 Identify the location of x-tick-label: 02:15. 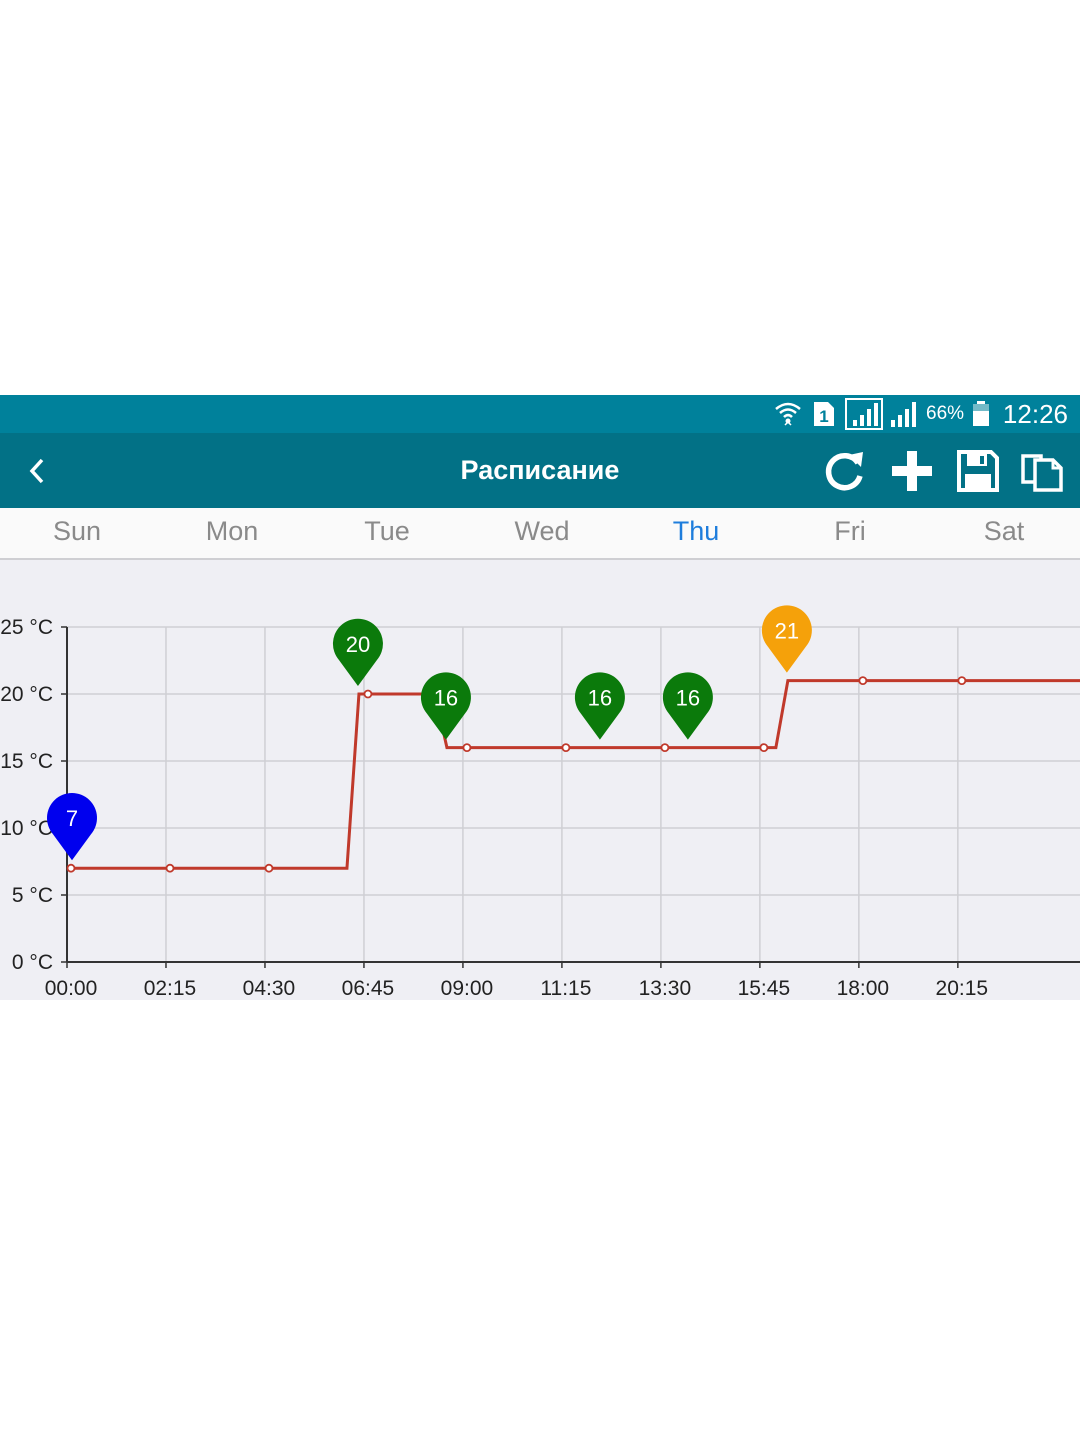
(170, 988).